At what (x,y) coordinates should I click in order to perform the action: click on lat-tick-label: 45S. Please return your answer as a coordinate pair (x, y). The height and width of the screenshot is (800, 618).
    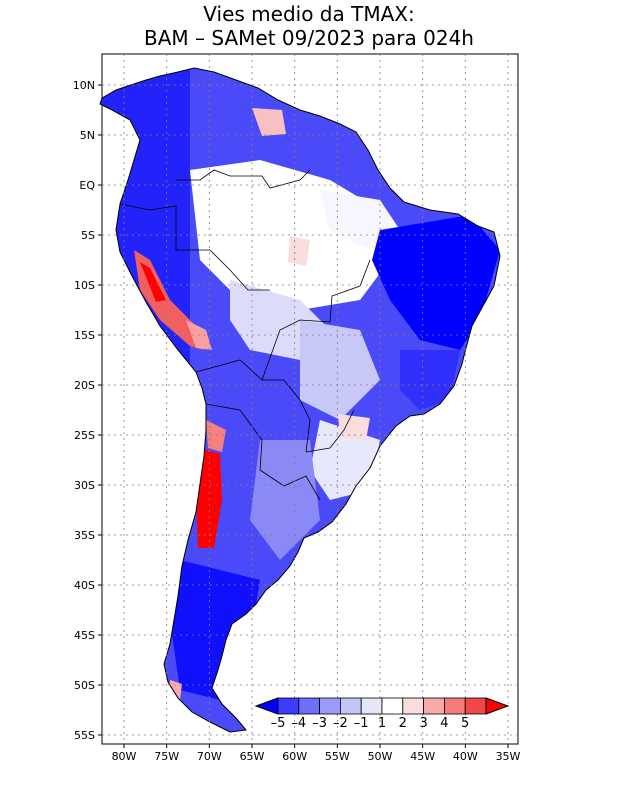
    Looking at the image, I should click on (84, 635).